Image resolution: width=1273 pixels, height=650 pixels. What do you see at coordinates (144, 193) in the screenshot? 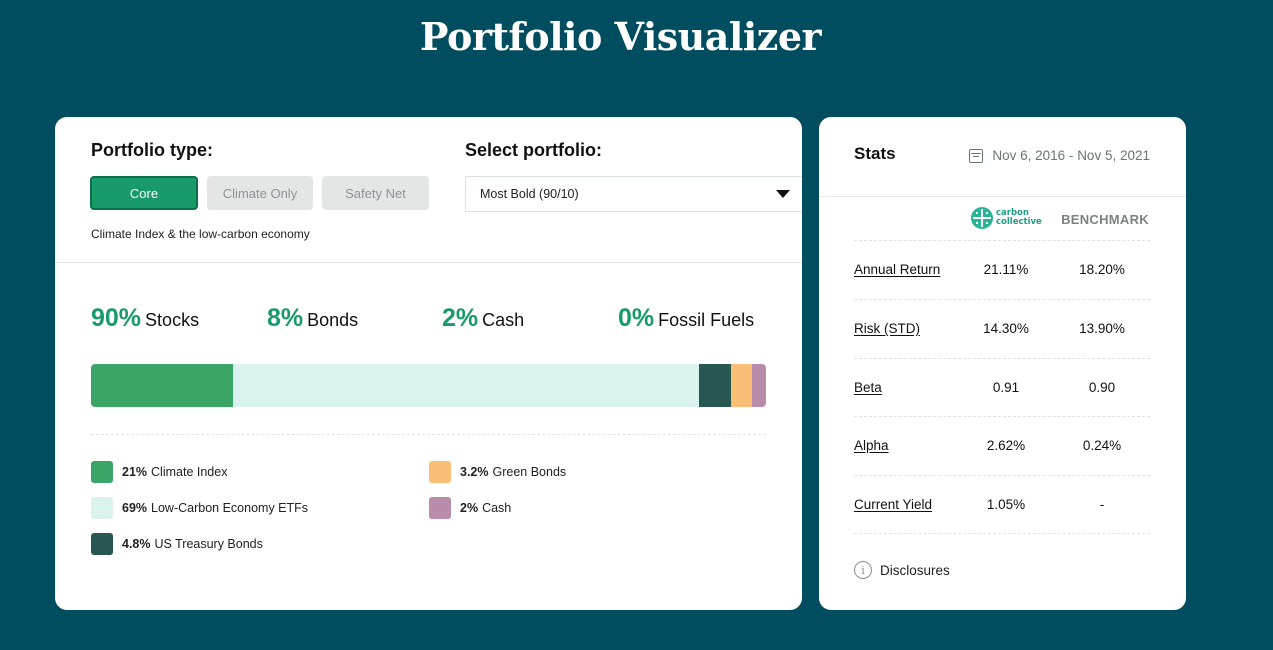
I see `portfolio-type-core-button: Core` at bounding box center [144, 193].